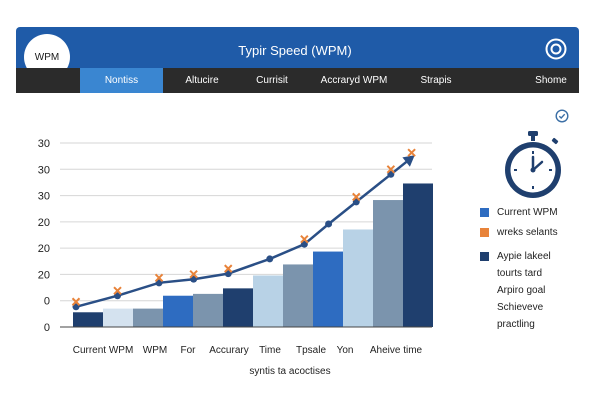  What do you see at coordinates (551, 80) in the screenshot?
I see `tab-shome: Shome` at bounding box center [551, 80].